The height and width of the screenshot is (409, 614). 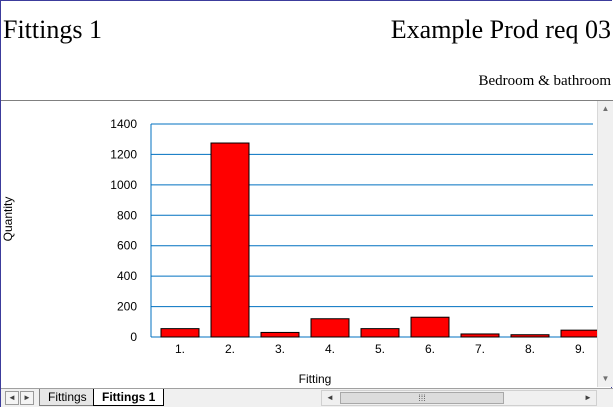 What do you see at coordinates (127, 246) in the screenshot?
I see `y-tick-label: 600` at bounding box center [127, 246].